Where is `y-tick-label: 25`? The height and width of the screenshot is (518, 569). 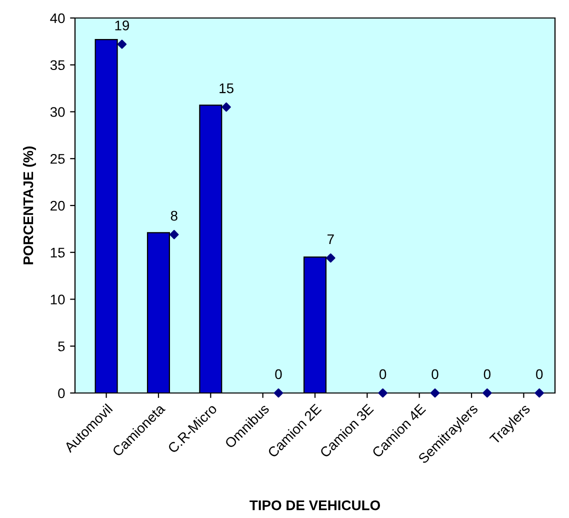
y-tick-label: 25 is located at coordinates (57, 159).